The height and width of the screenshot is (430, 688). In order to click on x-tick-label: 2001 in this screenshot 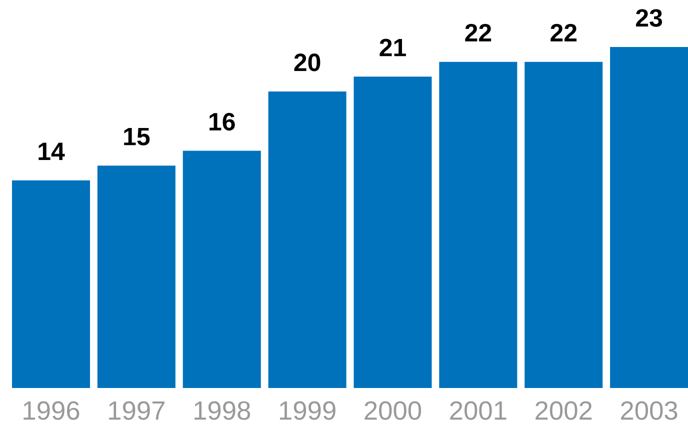, I will do `click(478, 410)`.